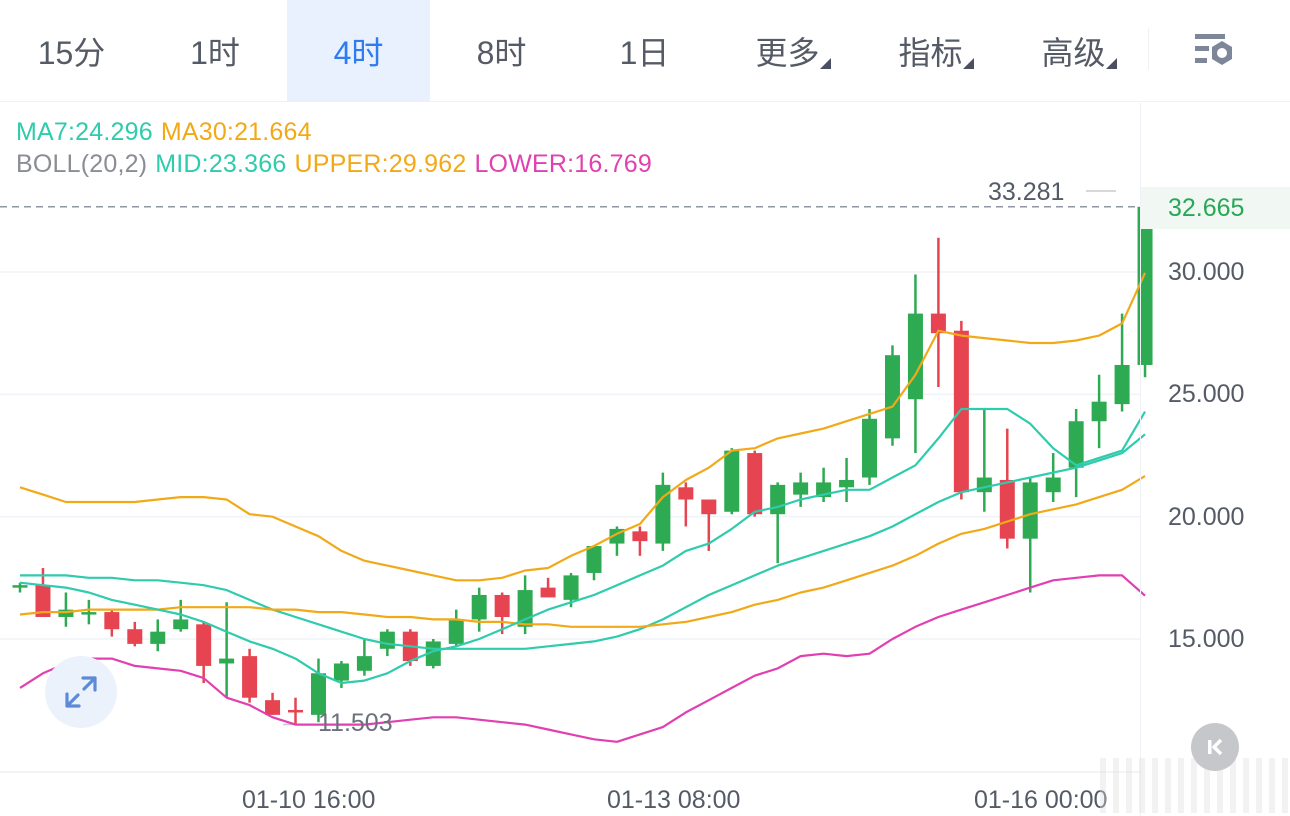 The height and width of the screenshot is (816, 1290). What do you see at coordinates (563, 164) in the screenshot?
I see `boll-lower-value: LOWER:16.769` at bounding box center [563, 164].